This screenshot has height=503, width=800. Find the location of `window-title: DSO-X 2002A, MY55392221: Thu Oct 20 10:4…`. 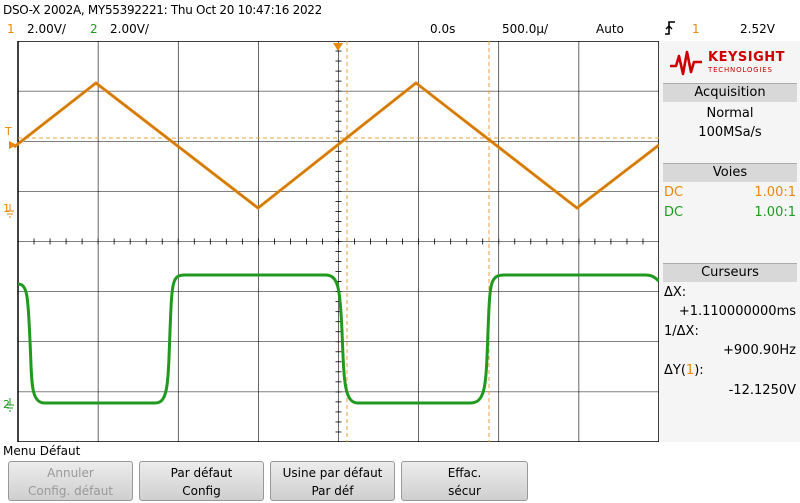

window-title: DSO-X 2002A, MY55392221: Thu Oct 20 10:4… is located at coordinates (162, 10).